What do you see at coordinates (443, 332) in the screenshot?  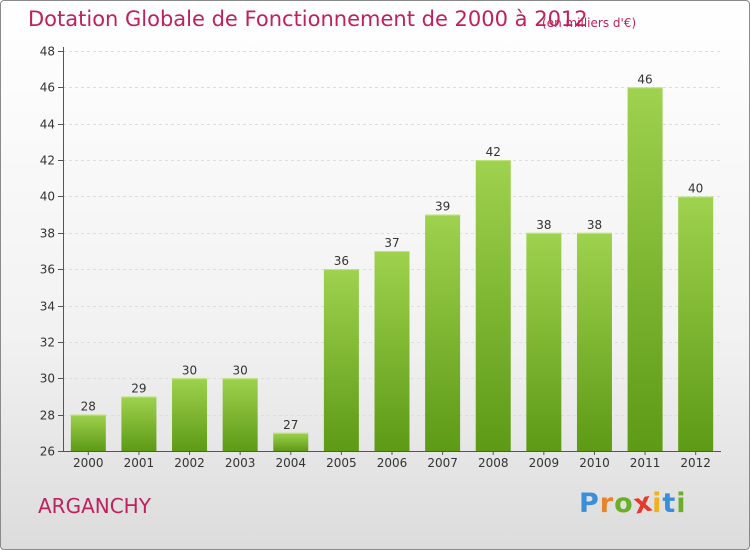 I see `bar-2007` at bounding box center [443, 332].